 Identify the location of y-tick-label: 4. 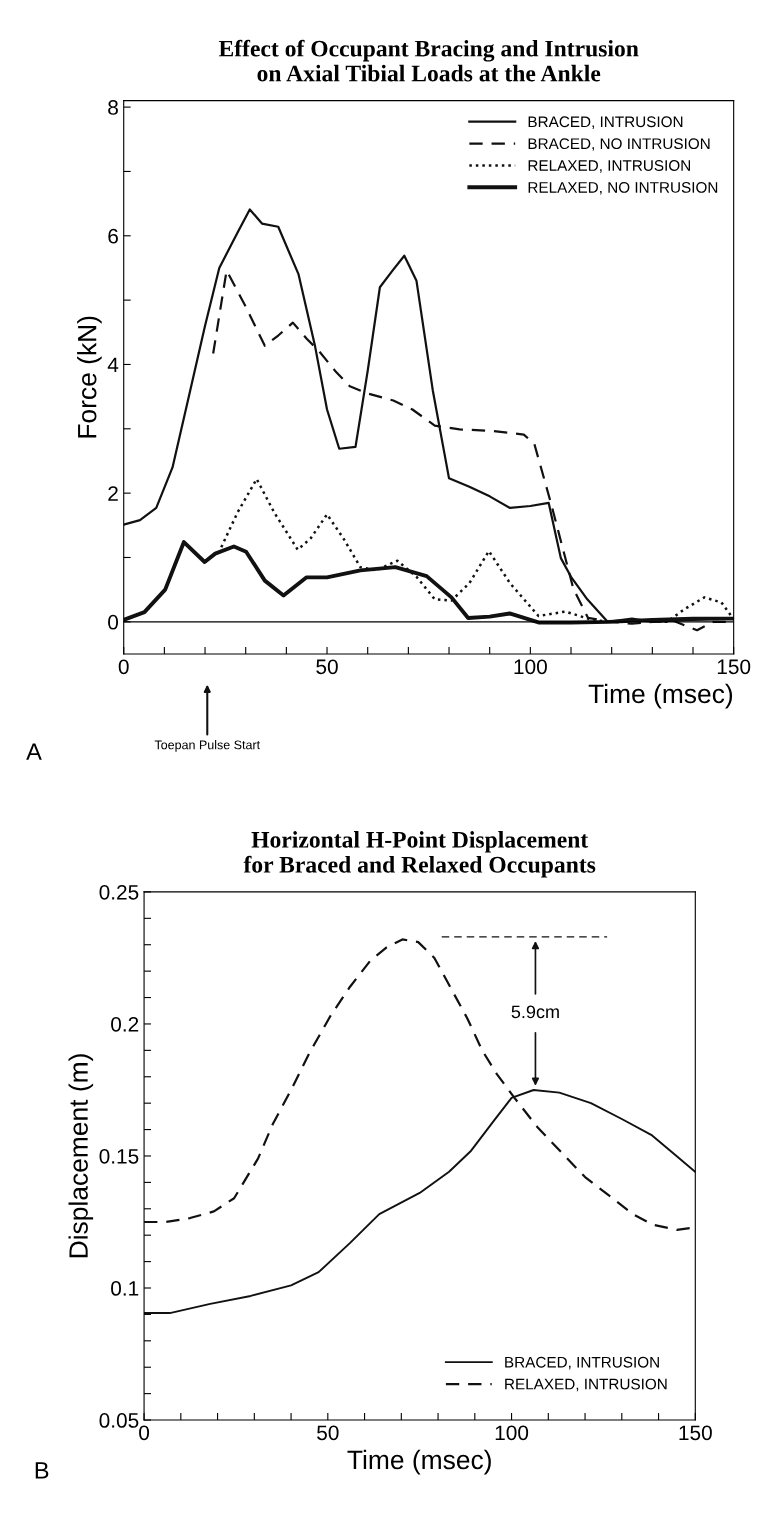
(113, 365).